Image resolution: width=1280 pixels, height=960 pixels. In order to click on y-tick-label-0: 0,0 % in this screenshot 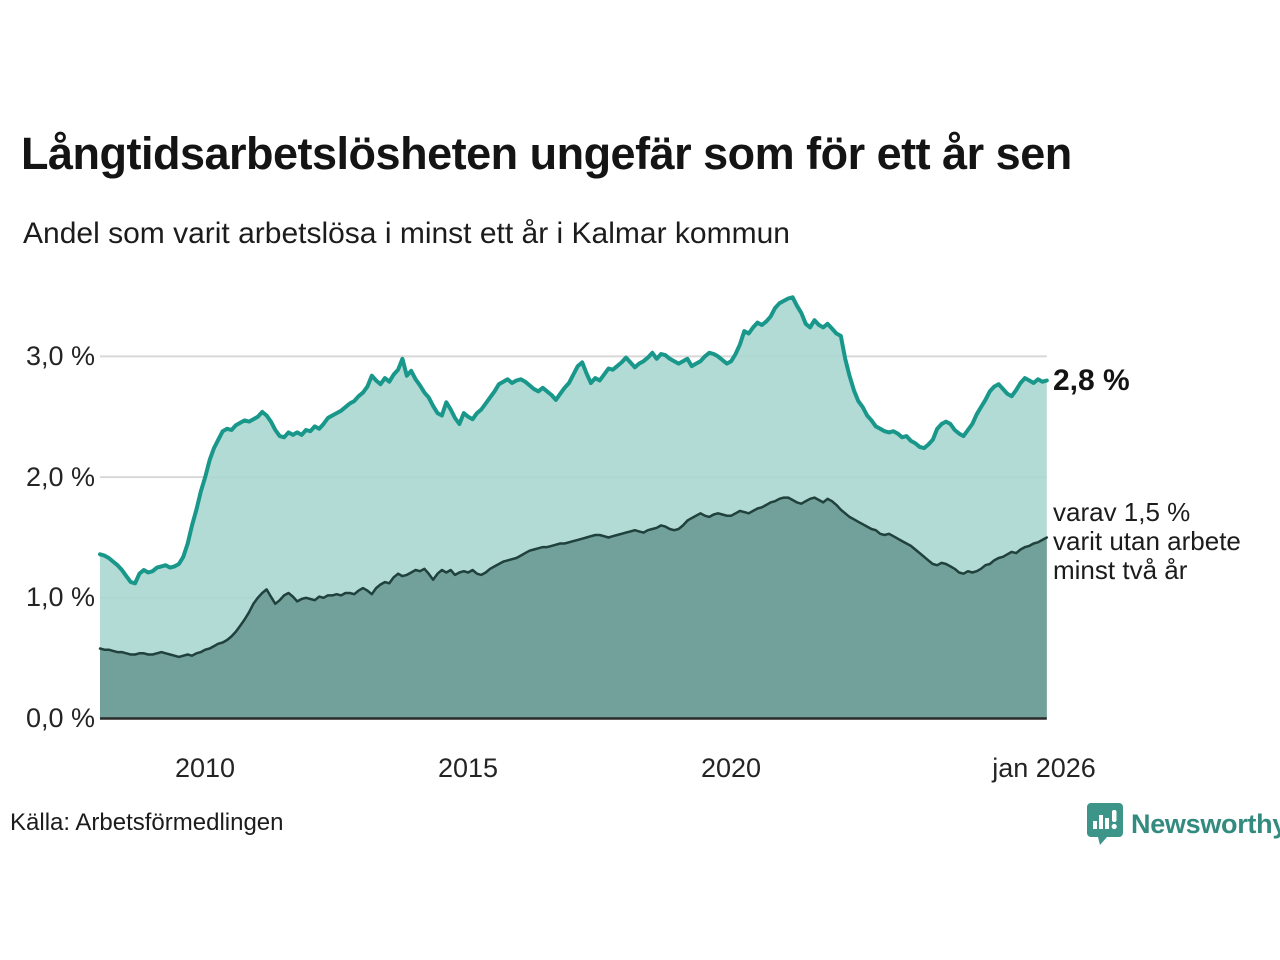, I will do `click(60, 718)`.